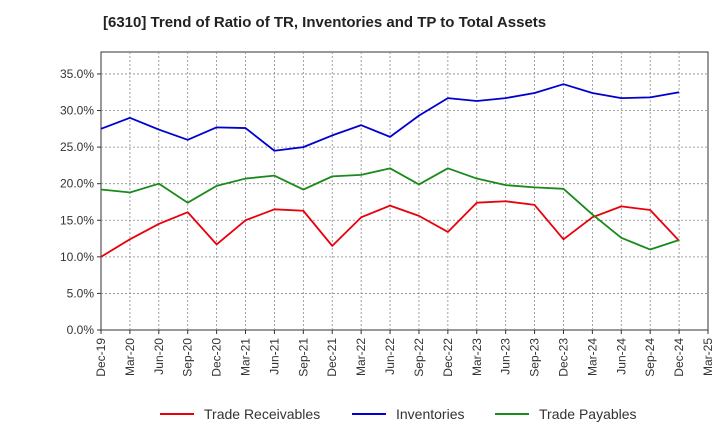 The image size is (720, 445). What do you see at coordinates (217, 357) in the screenshot?
I see `x-tick-label: Dec-20` at bounding box center [217, 357].